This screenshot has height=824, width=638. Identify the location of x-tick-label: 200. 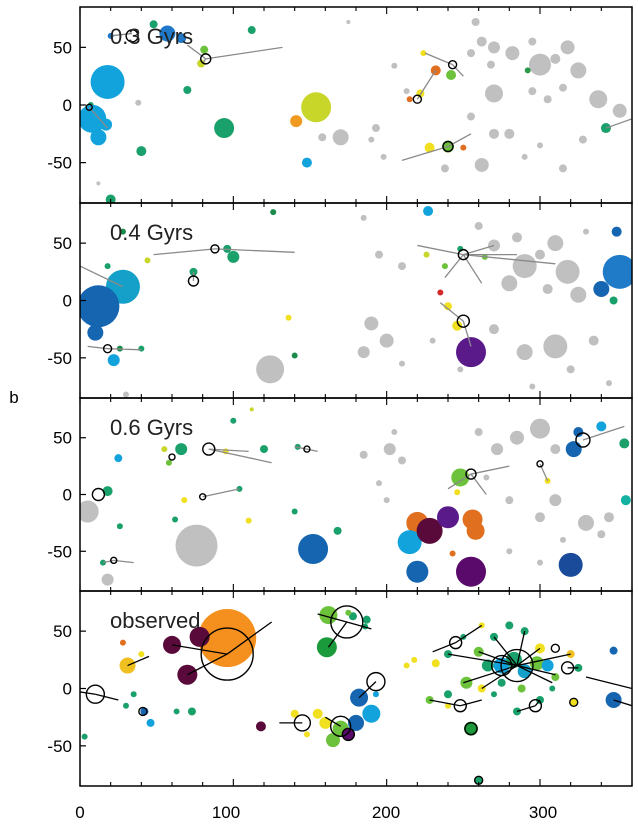
(386, 812).